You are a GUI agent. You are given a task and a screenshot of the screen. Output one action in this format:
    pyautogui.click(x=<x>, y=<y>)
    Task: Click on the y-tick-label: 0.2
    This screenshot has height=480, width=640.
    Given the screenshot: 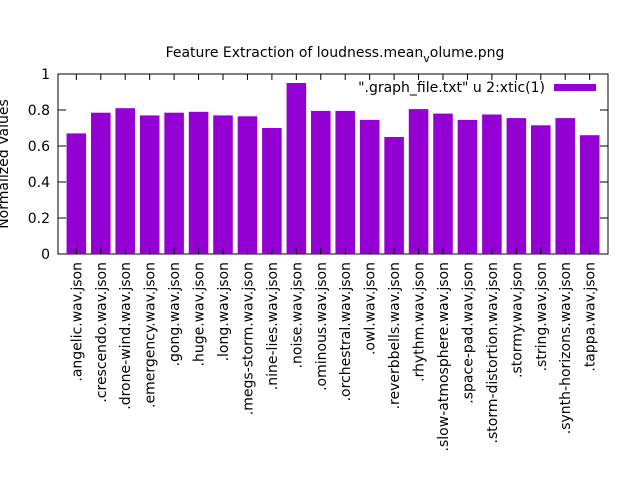 What is the action you would take?
    pyautogui.click(x=39, y=219)
    